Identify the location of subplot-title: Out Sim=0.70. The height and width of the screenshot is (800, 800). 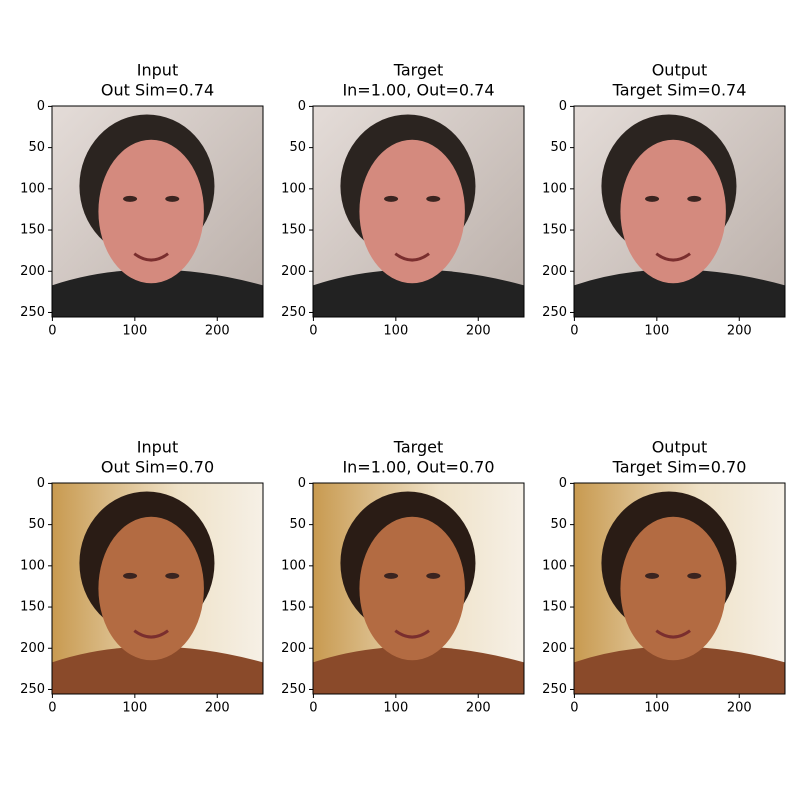
(157, 467).